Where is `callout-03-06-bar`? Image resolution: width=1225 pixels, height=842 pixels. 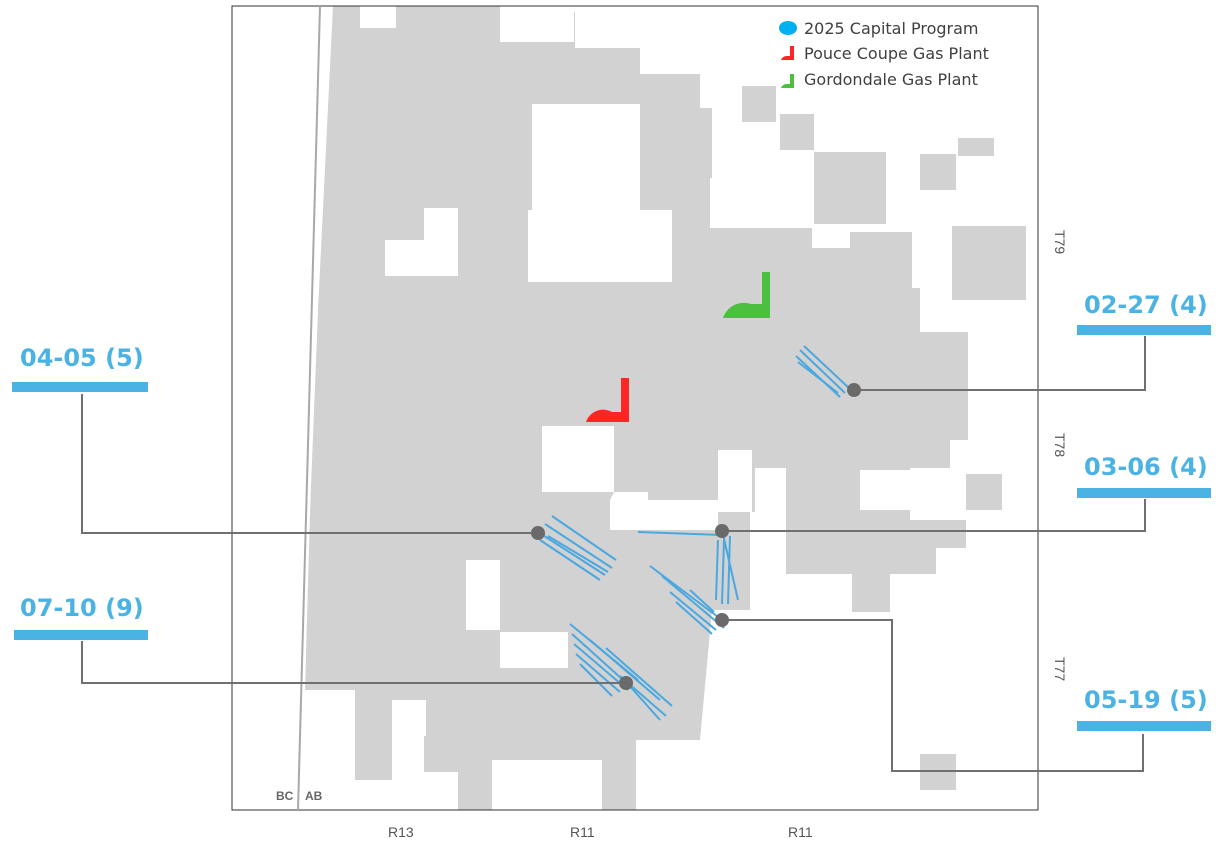 callout-03-06-bar is located at coordinates (1144, 493).